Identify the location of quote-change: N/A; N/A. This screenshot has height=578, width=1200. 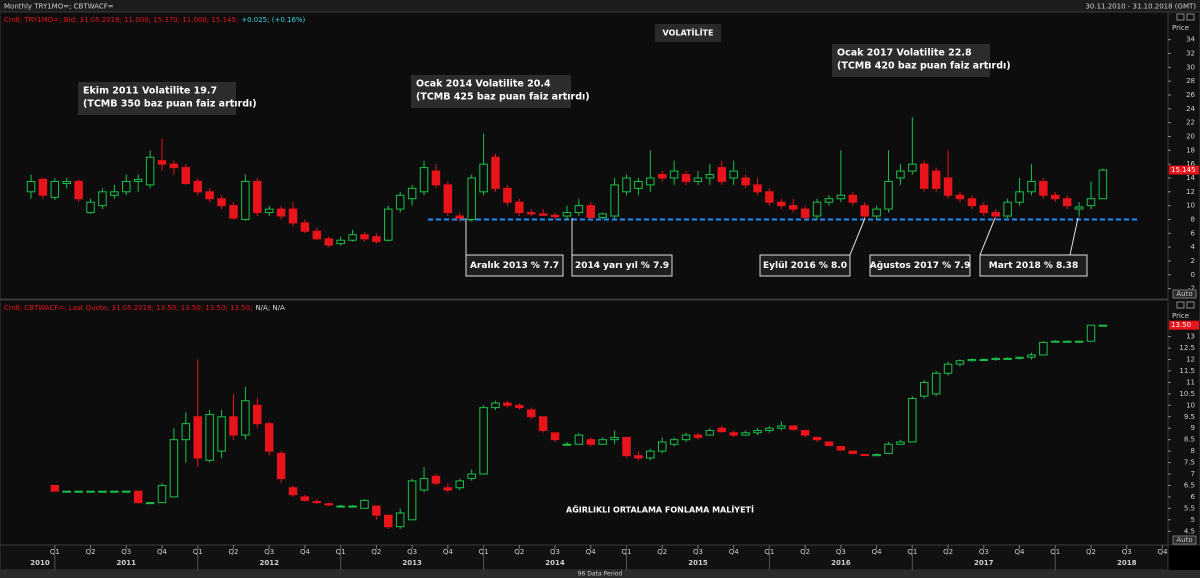
(270, 308).